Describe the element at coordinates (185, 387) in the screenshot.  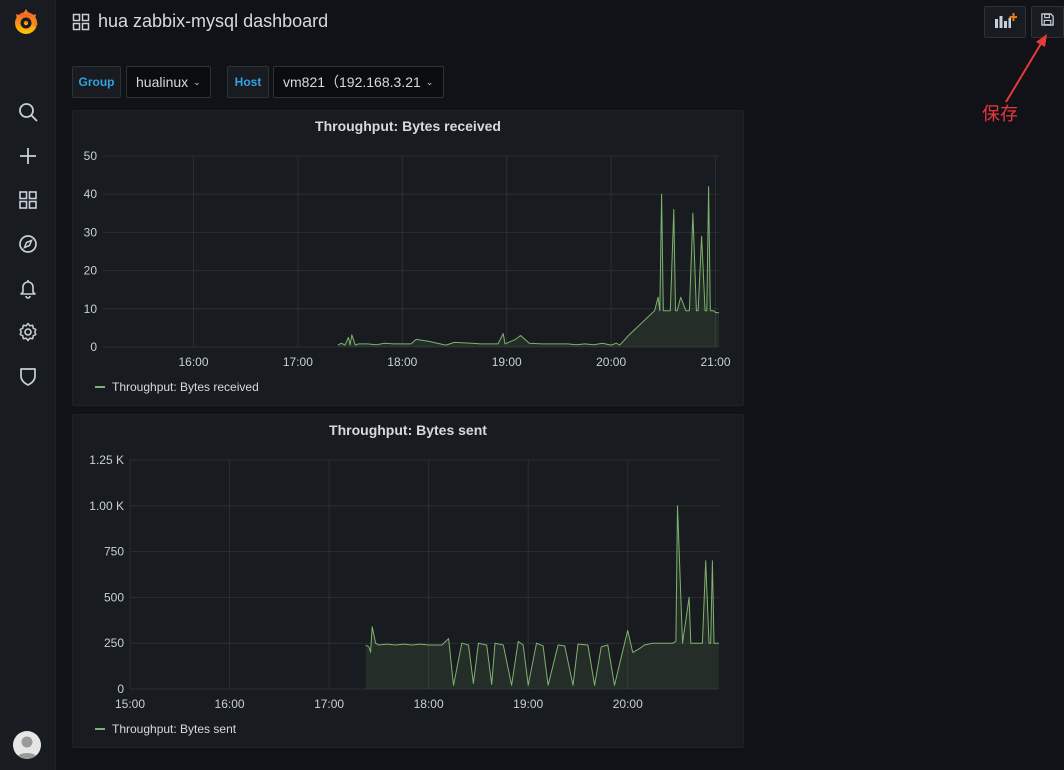
I see `legend-label: Throughput: Bytes received` at that location.